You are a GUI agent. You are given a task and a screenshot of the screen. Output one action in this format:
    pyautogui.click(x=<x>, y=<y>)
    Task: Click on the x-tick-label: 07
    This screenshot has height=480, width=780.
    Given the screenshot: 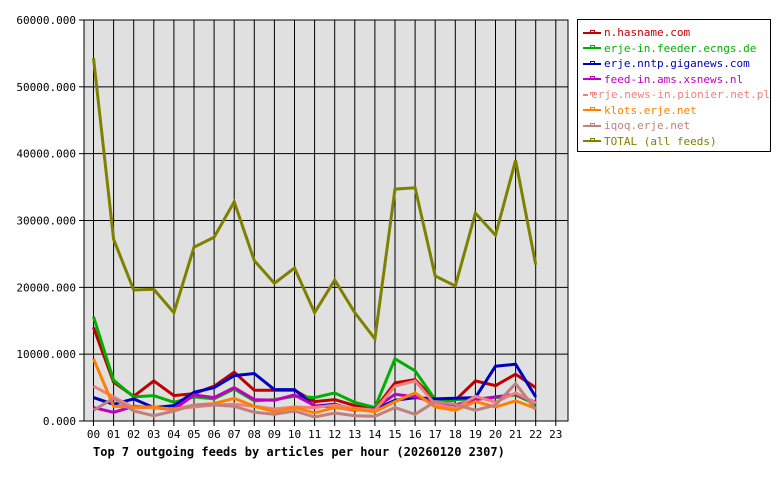 What is the action you would take?
    pyautogui.click(x=234, y=434)
    